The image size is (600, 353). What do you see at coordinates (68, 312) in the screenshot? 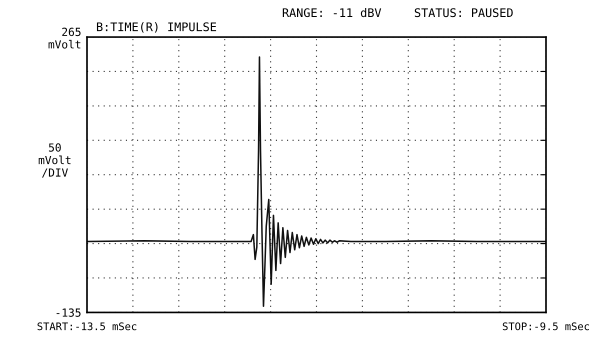
I see `y-tick-label: -135` at bounding box center [68, 312].